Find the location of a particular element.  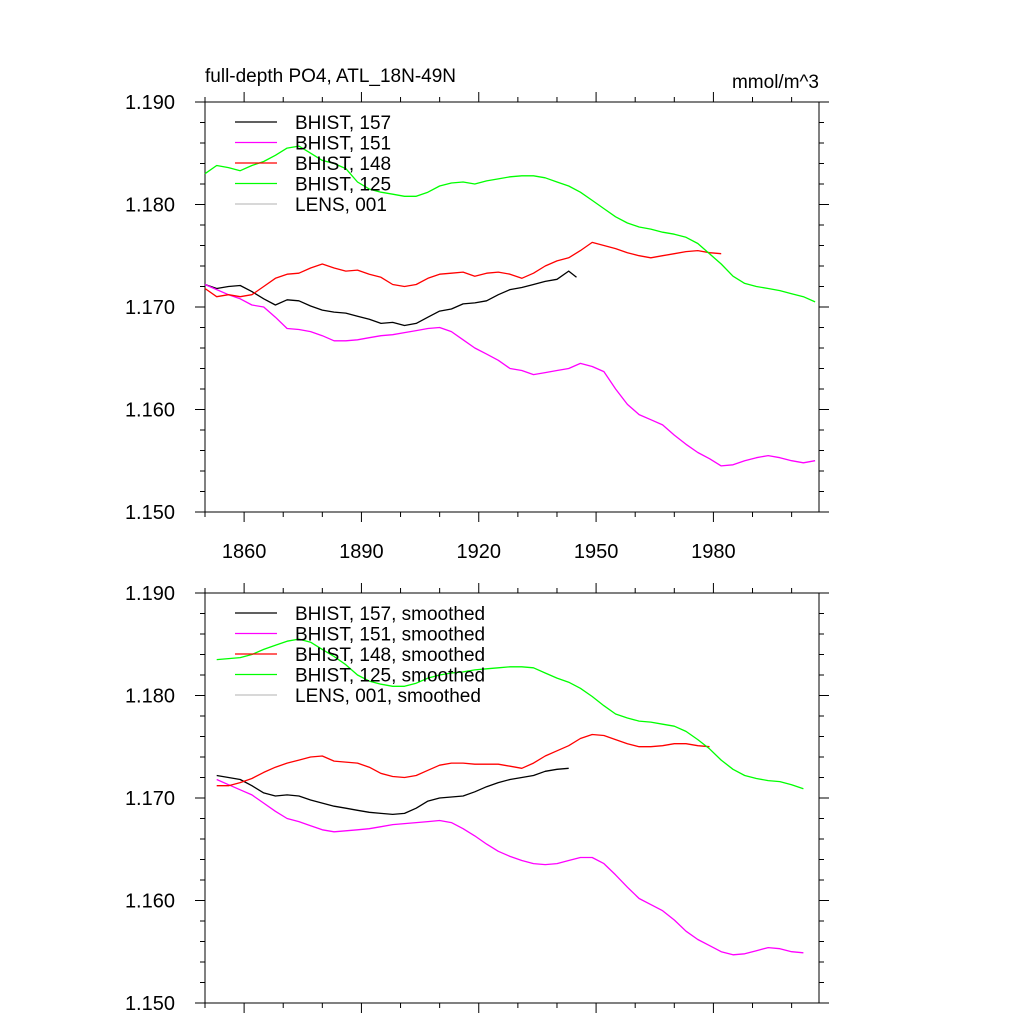

legend-label: BHIST, 151, smoothed is located at coordinates (390, 635).